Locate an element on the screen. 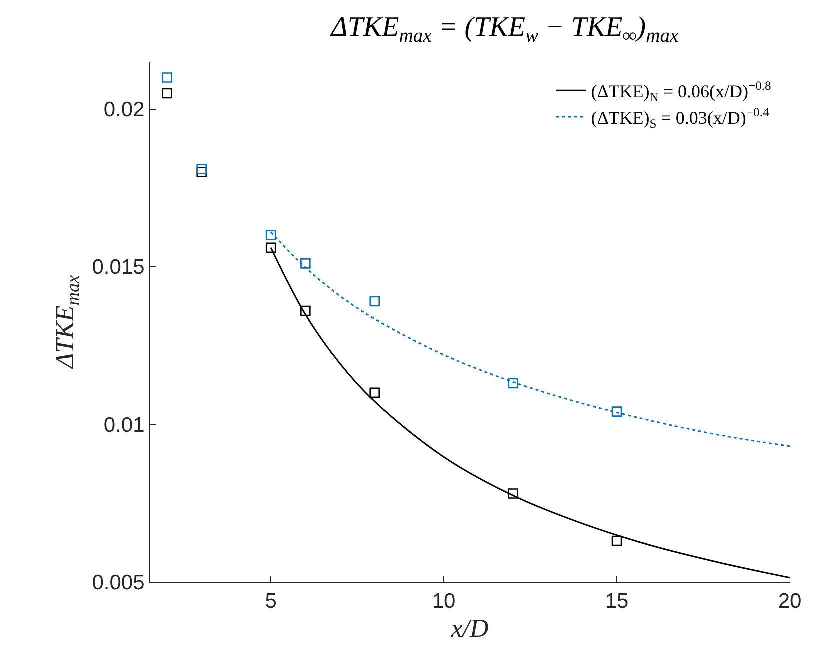 Image resolution: width=828 pixels, height=660 pixels. y-tick-label: 0.015 is located at coordinates (118, 268).